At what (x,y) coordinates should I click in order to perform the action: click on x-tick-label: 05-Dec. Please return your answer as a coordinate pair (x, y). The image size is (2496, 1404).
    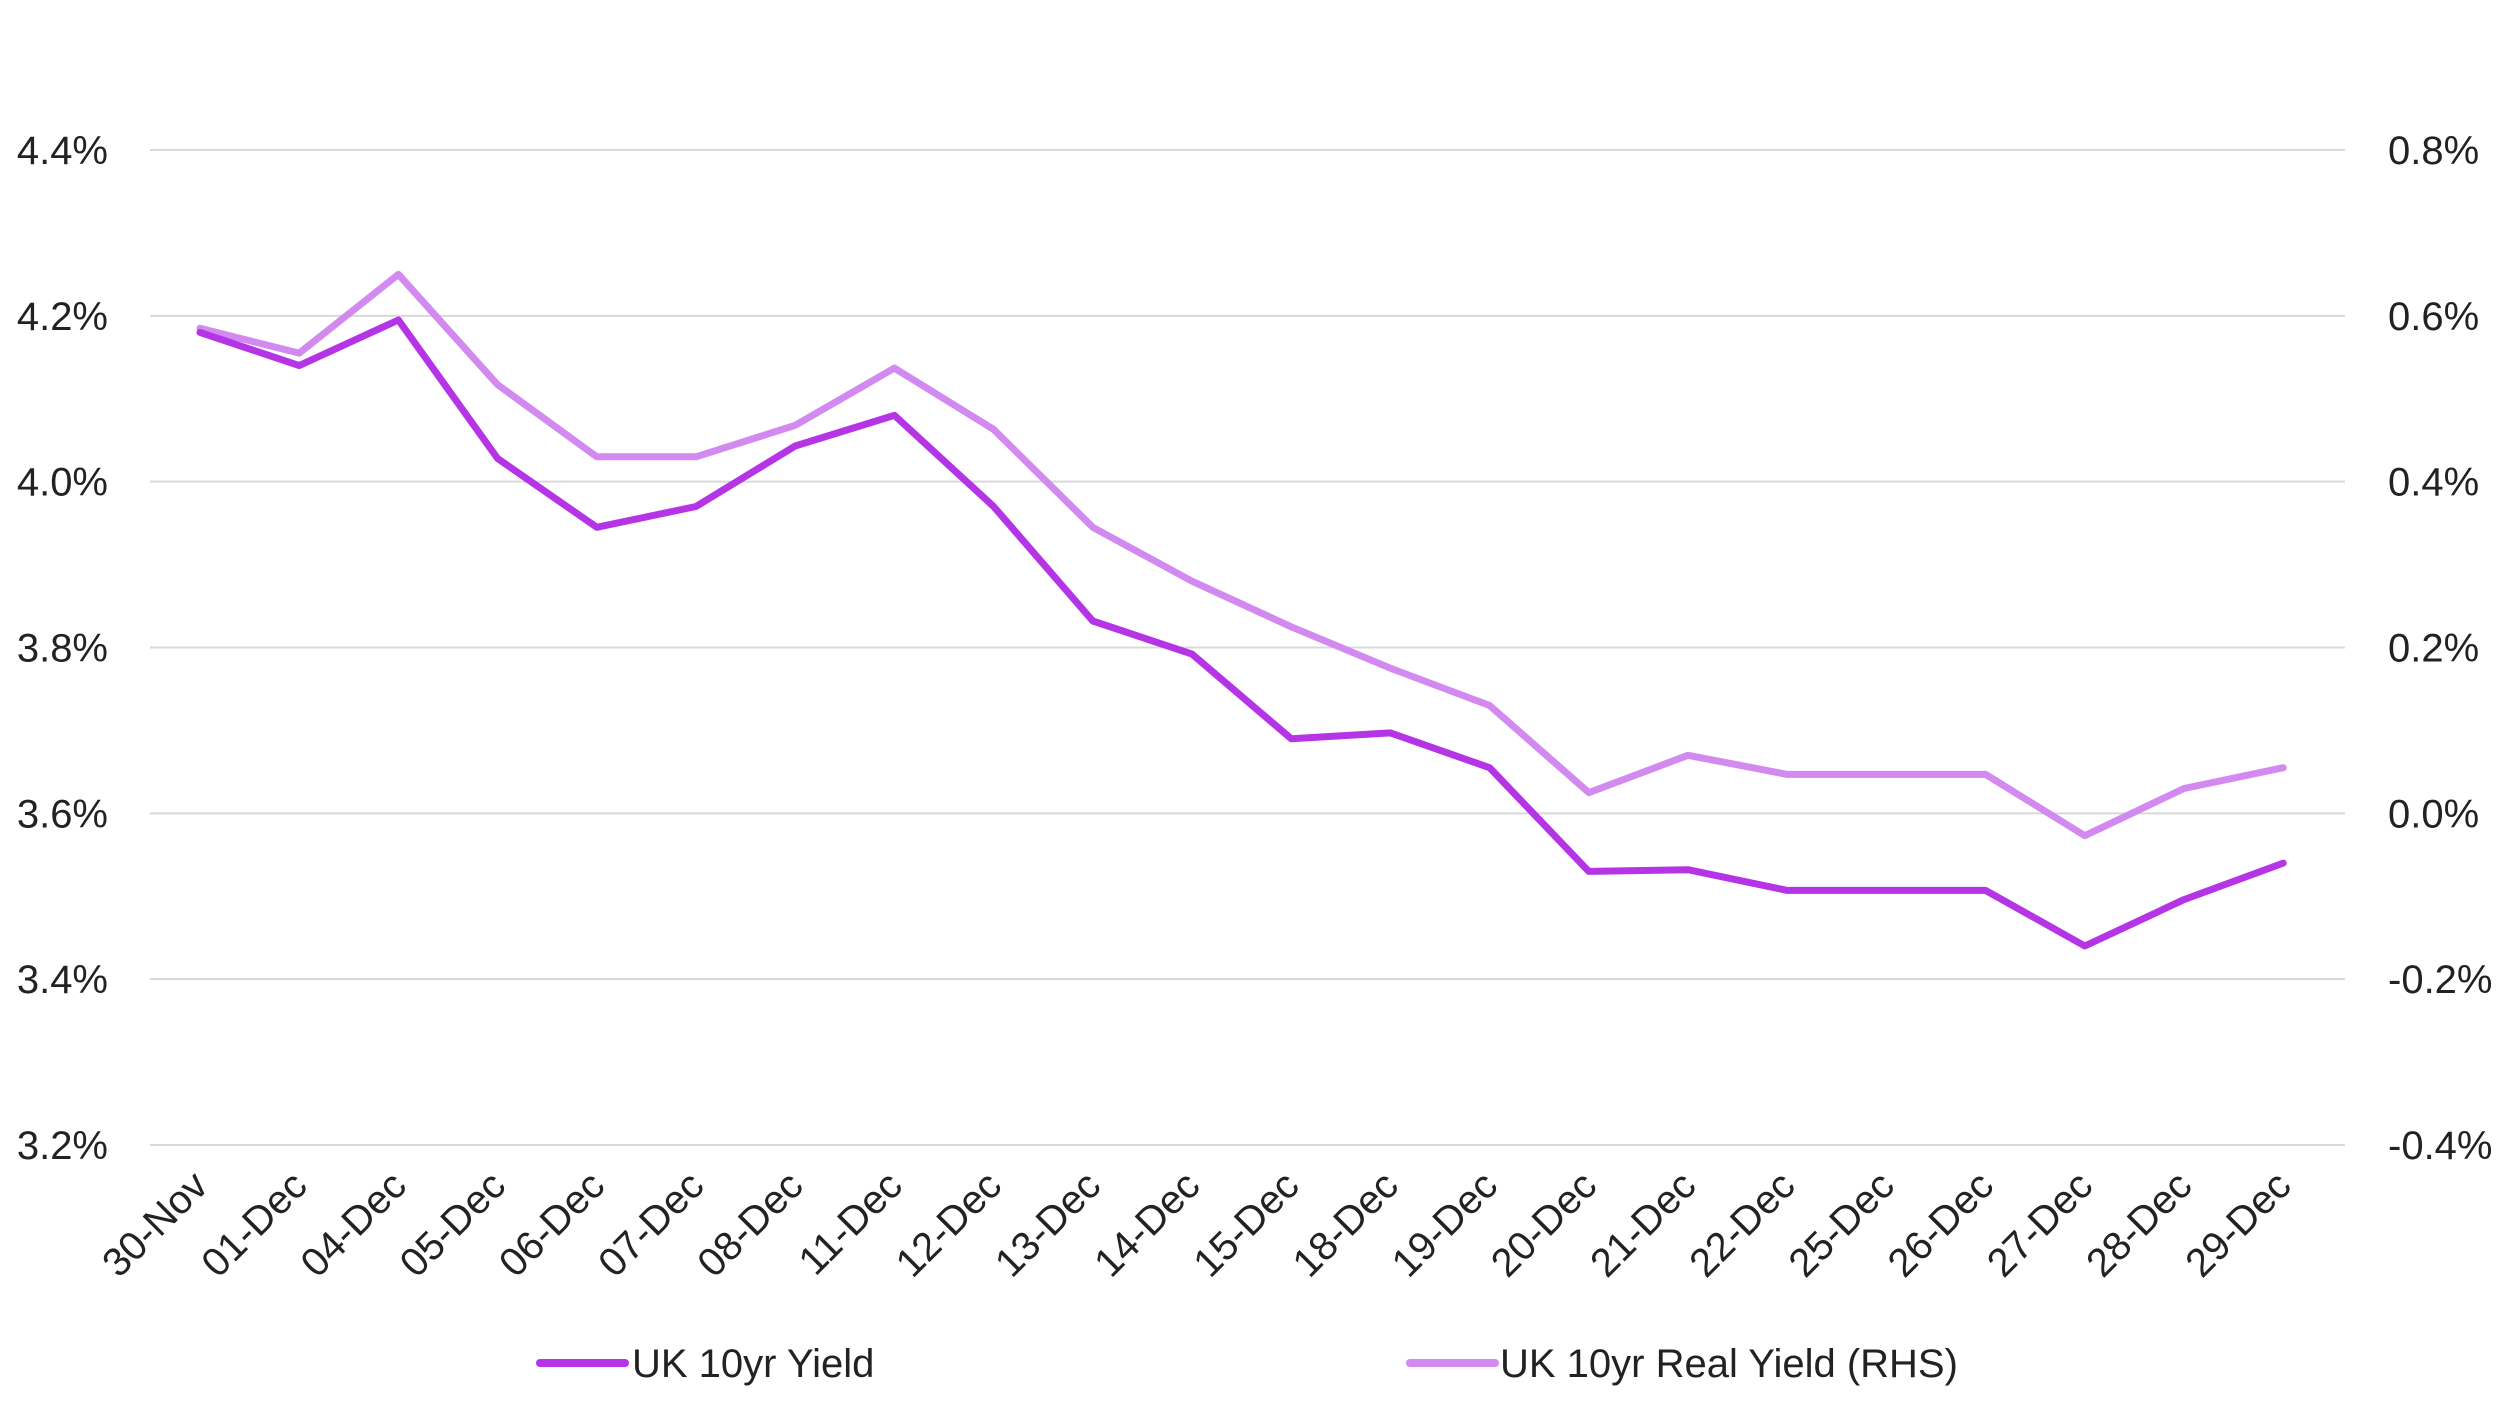
    Looking at the image, I should click on (453, 1224).